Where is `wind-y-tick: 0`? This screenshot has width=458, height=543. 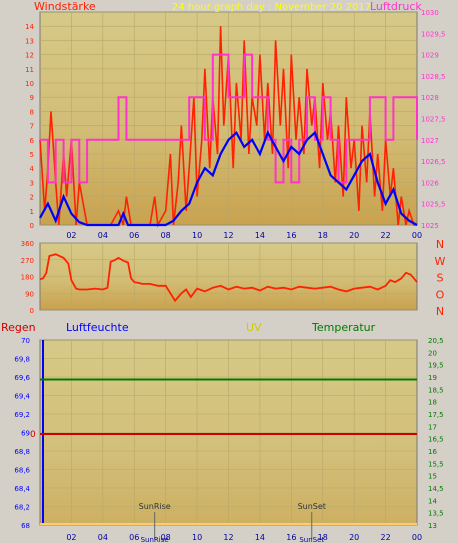 wind-y-tick: 0 is located at coordinates (32, 226).